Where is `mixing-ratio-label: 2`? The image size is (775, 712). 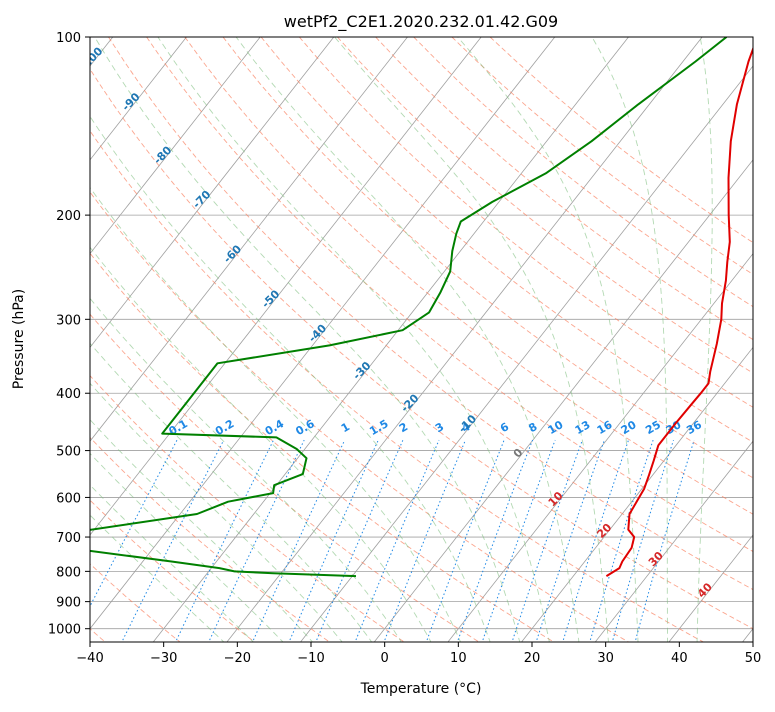 mixing-ratio-label: 2 is located at coordinates (403, 427).